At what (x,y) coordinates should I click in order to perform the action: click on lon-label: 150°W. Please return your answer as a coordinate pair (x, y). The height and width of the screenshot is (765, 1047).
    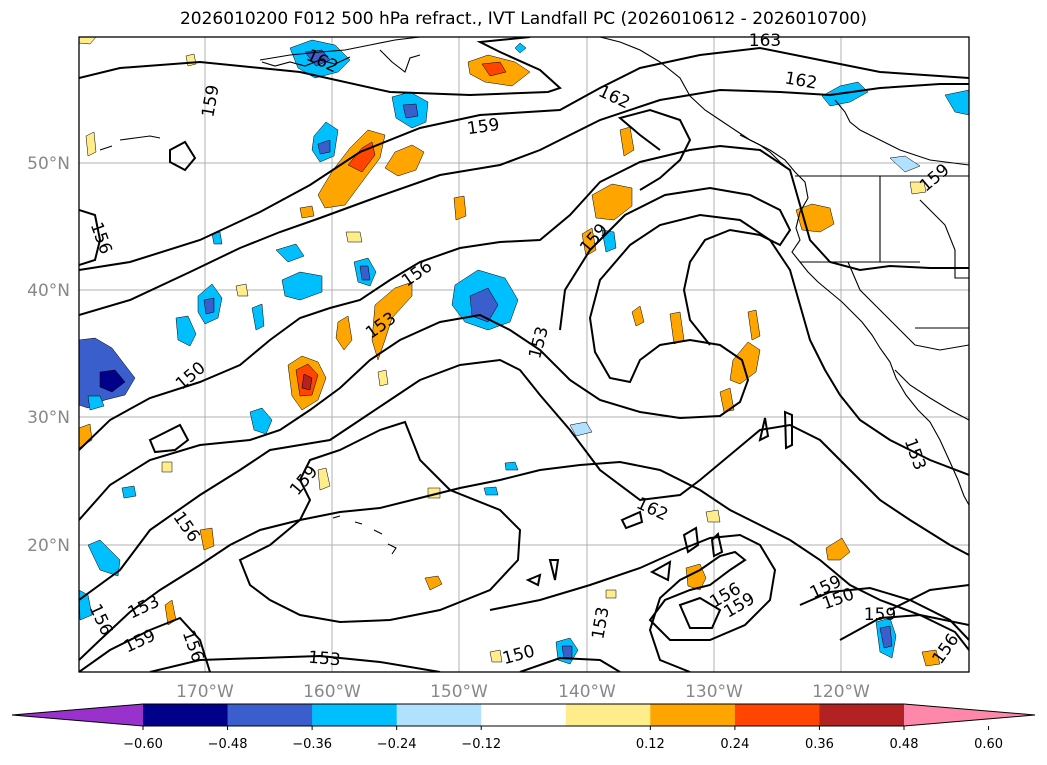
    Looking at the image, I should click on (459, 692).